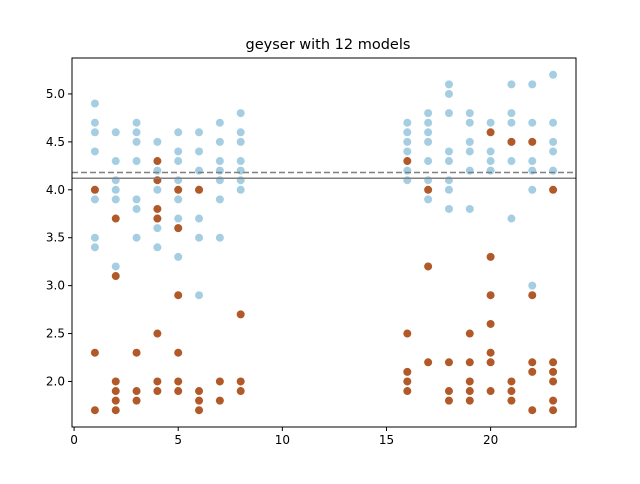  What do you see at coordinates (55, 381) in the screenshot?
I see `y-tick-label: 2.0` at bounding box center [55, 381].